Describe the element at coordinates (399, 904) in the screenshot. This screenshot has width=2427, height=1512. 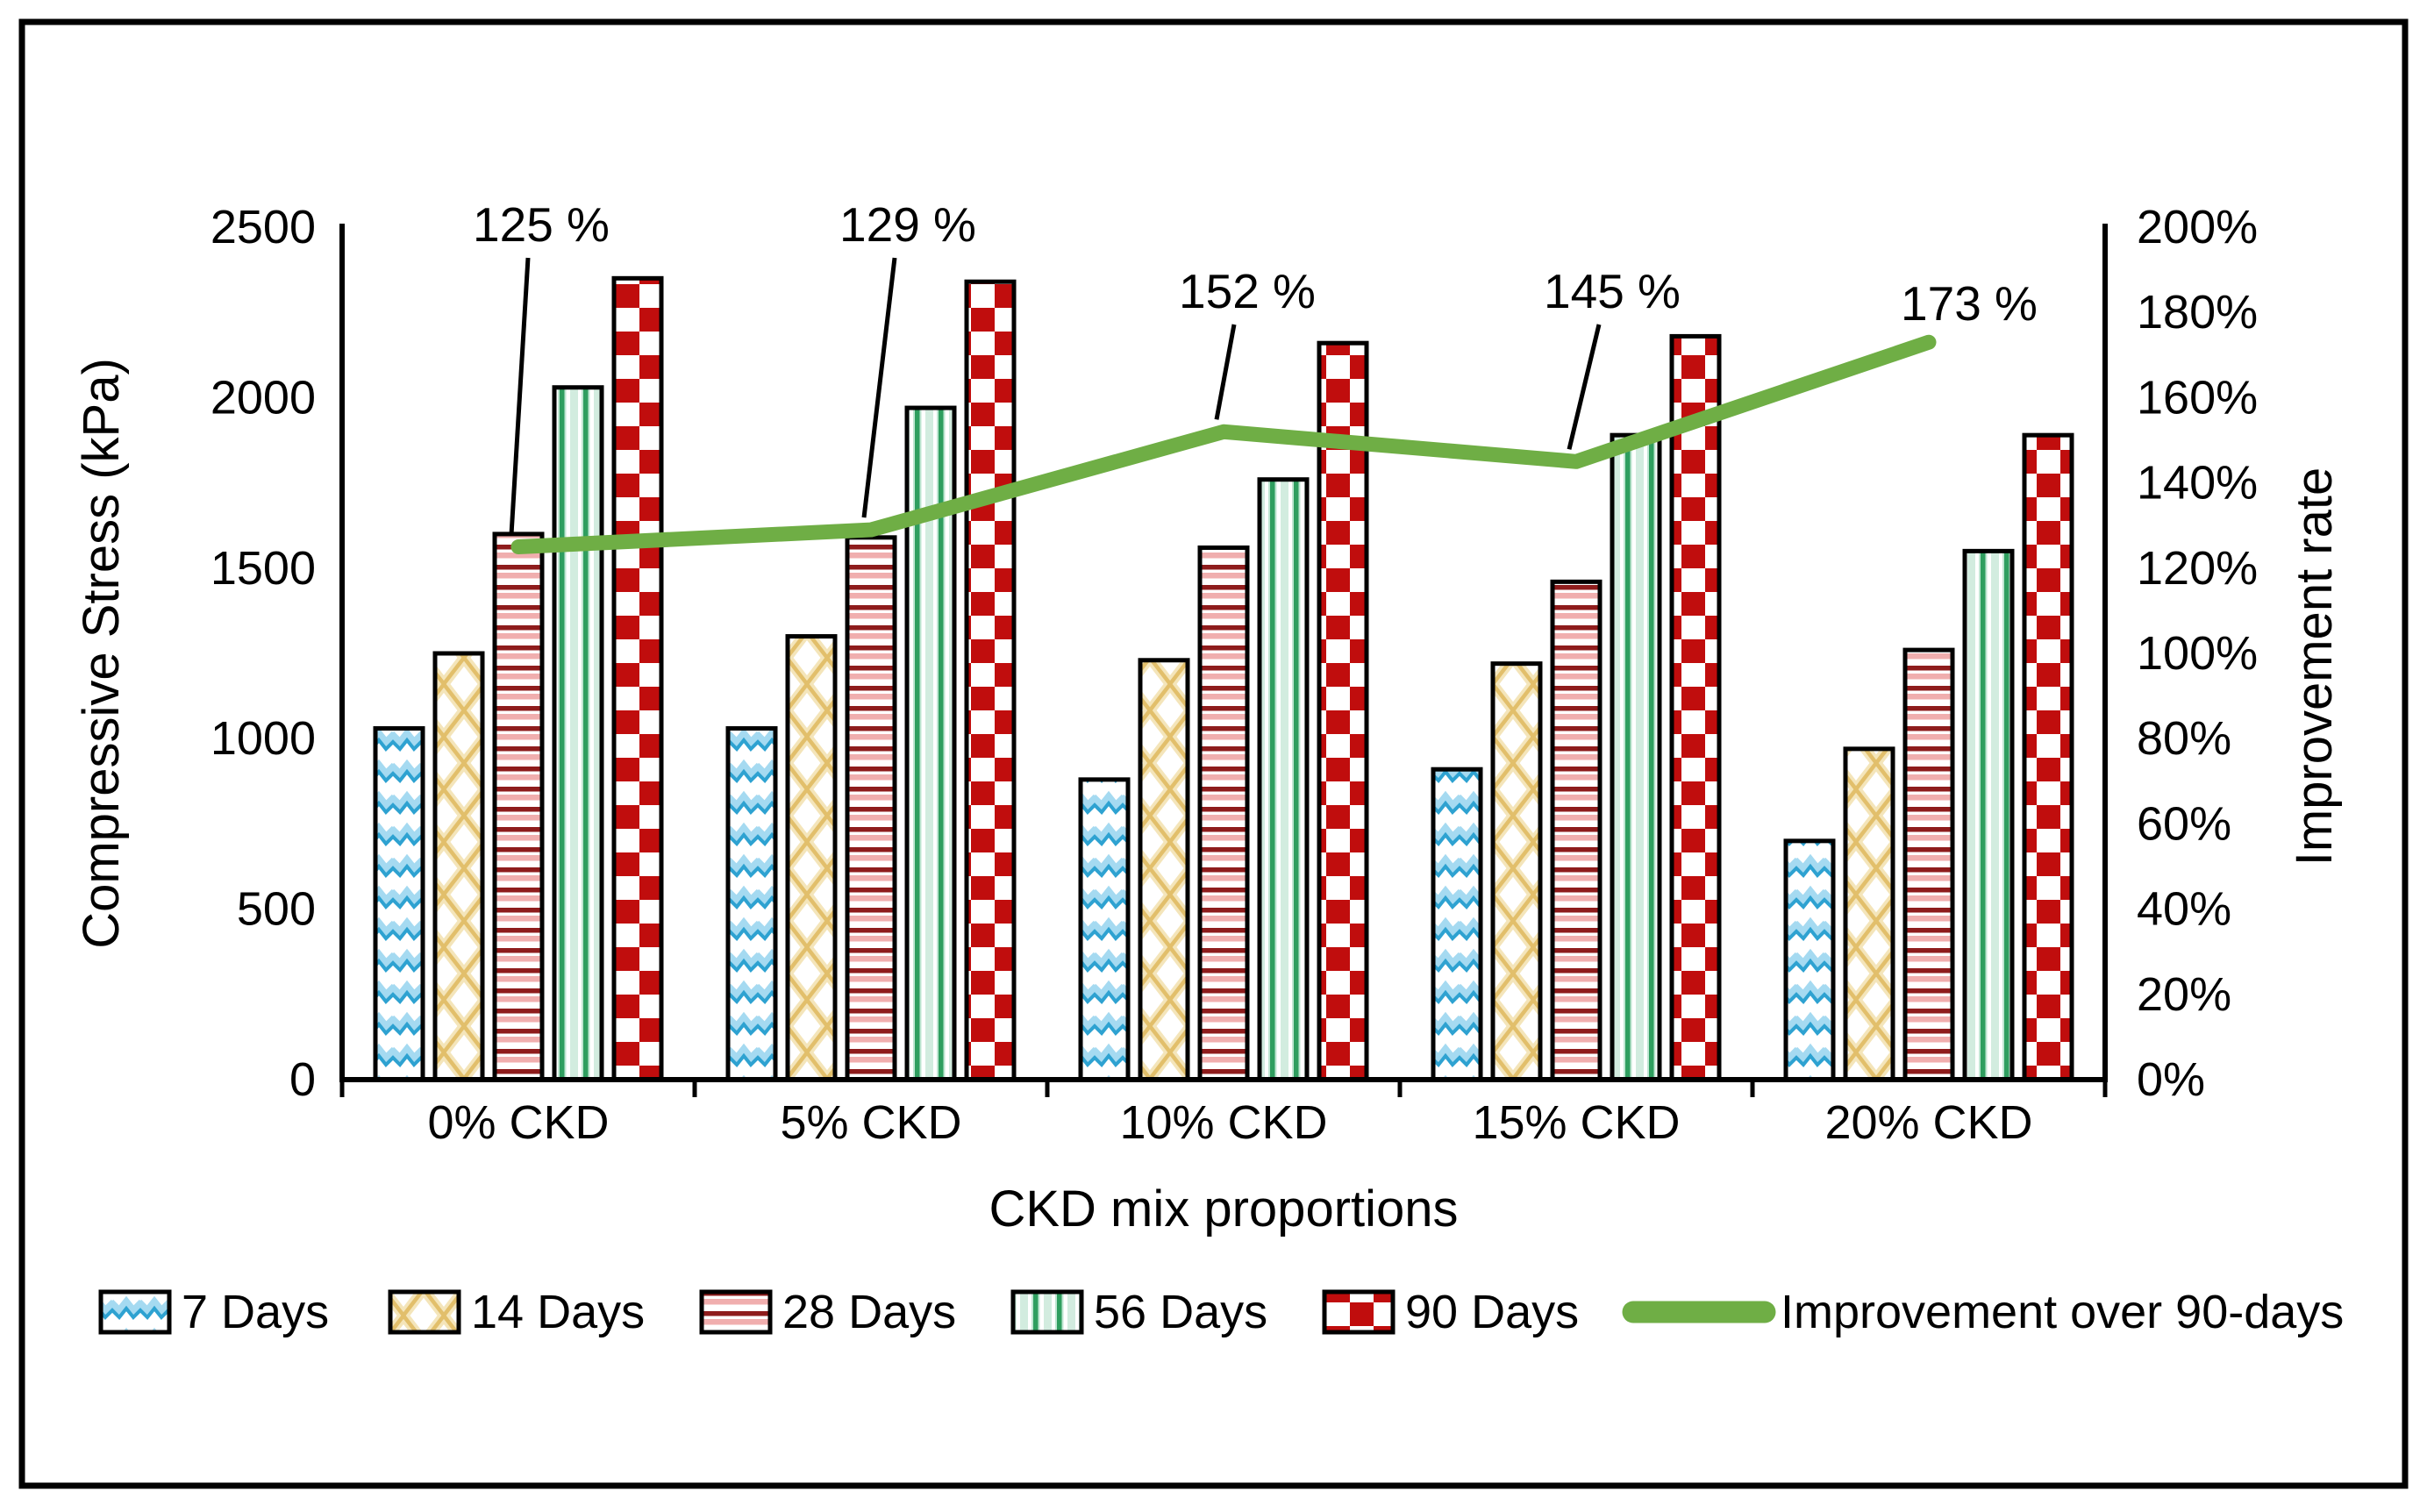
I see `bar-7-days-0%-ckd` at that location.